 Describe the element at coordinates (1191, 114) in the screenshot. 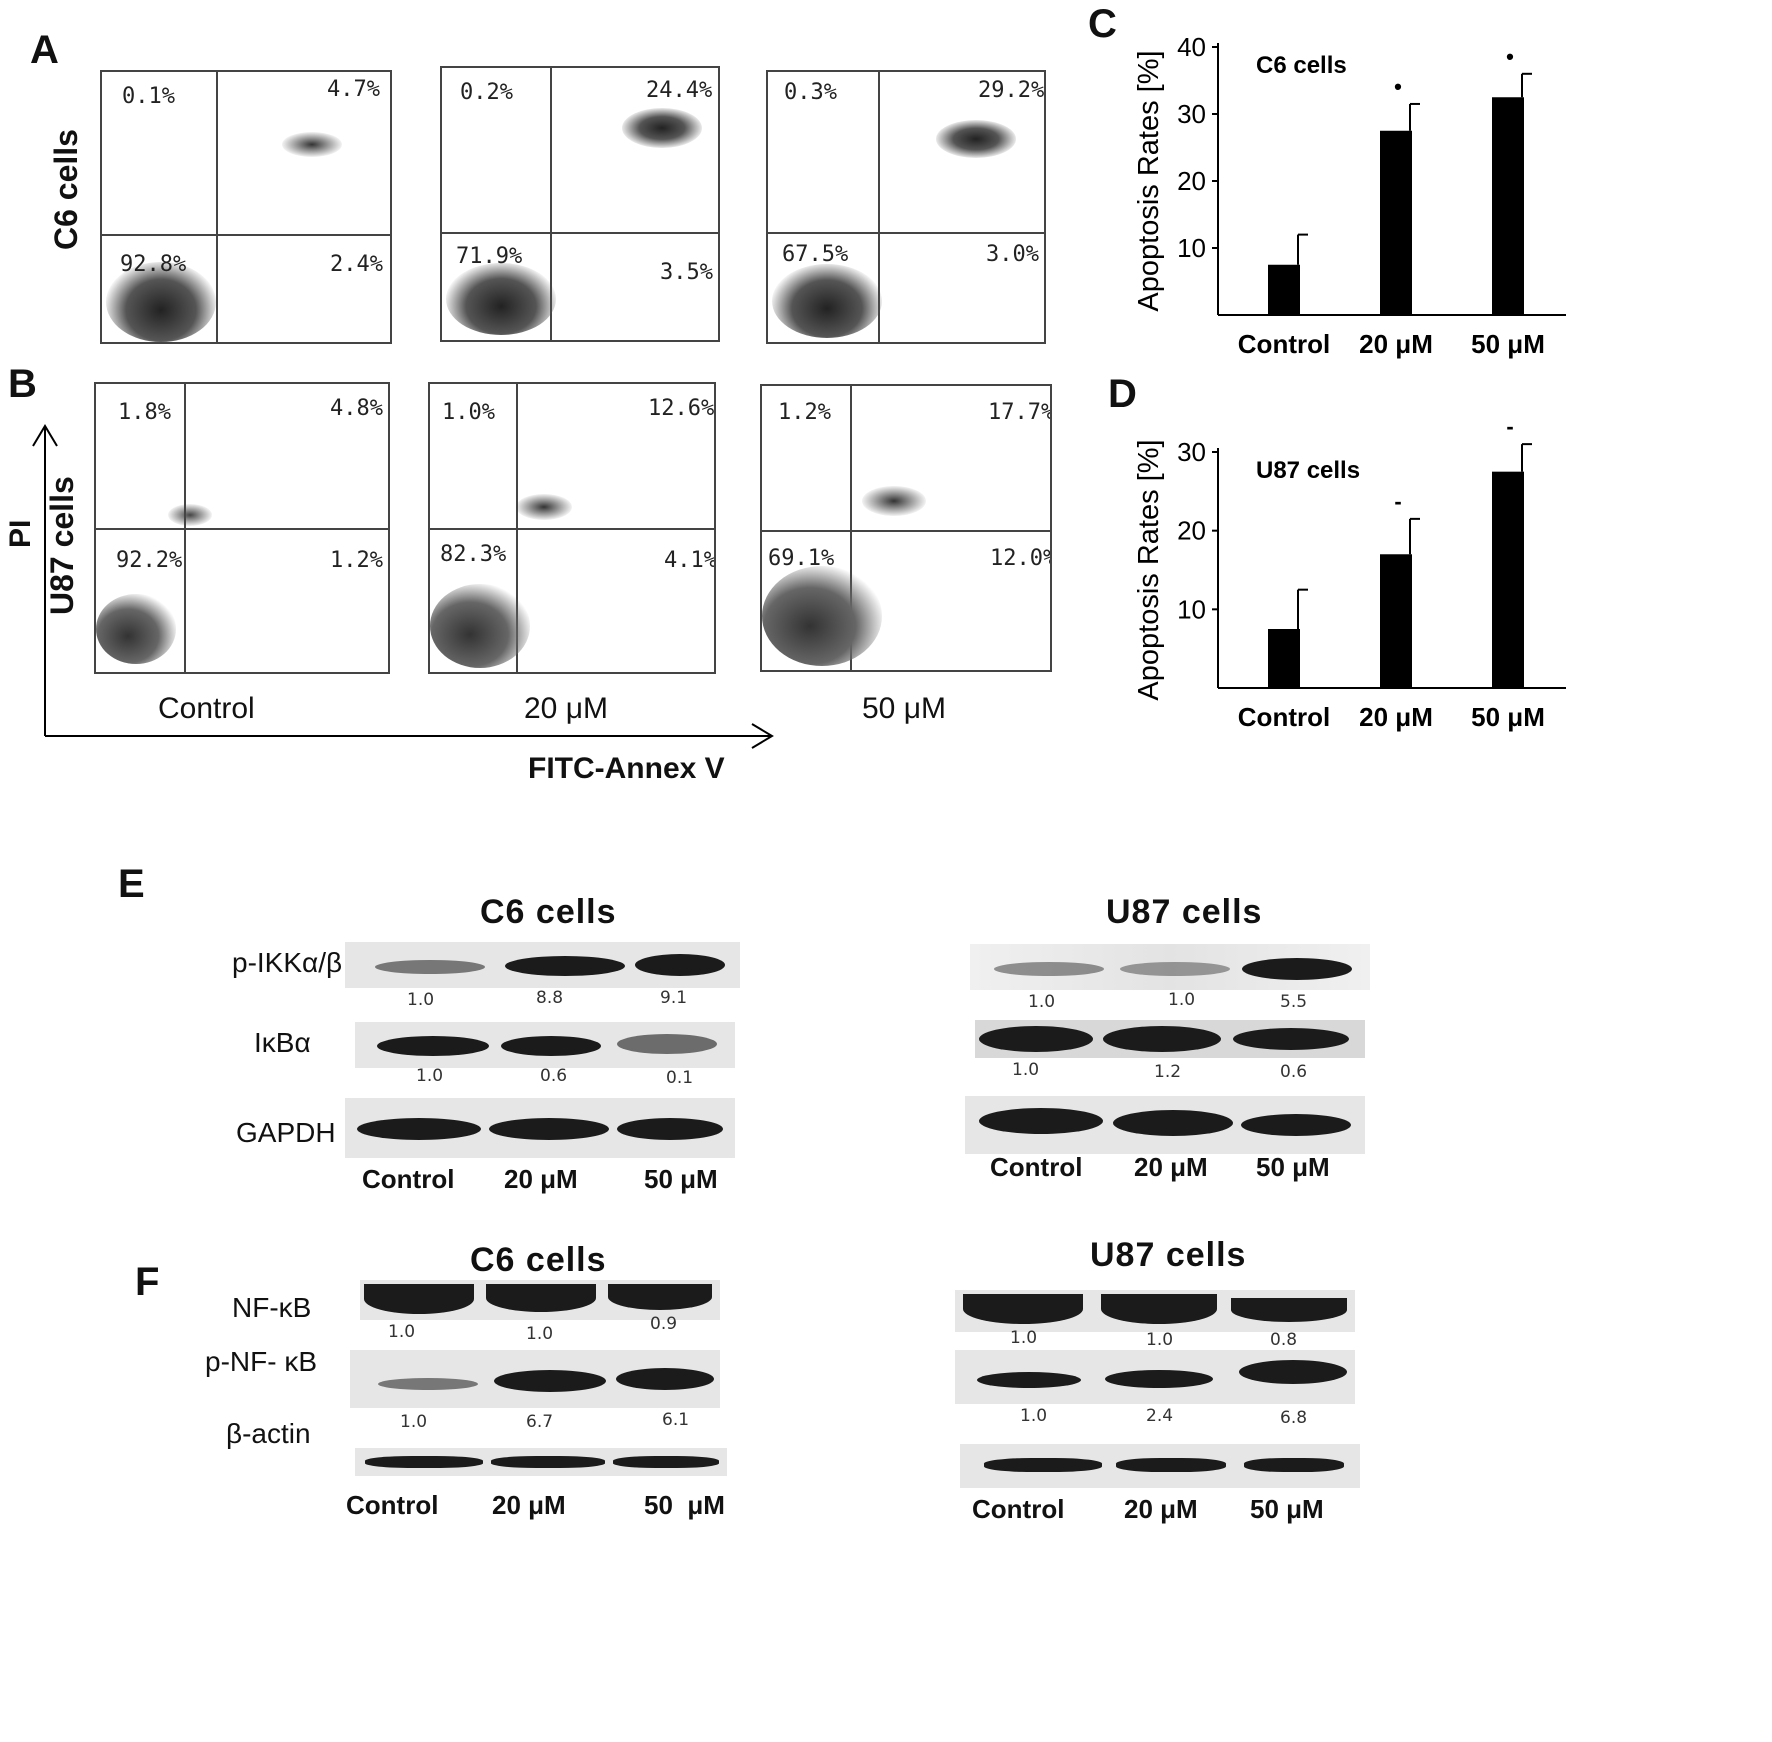

I see `y-tick-label: 30` at that location.